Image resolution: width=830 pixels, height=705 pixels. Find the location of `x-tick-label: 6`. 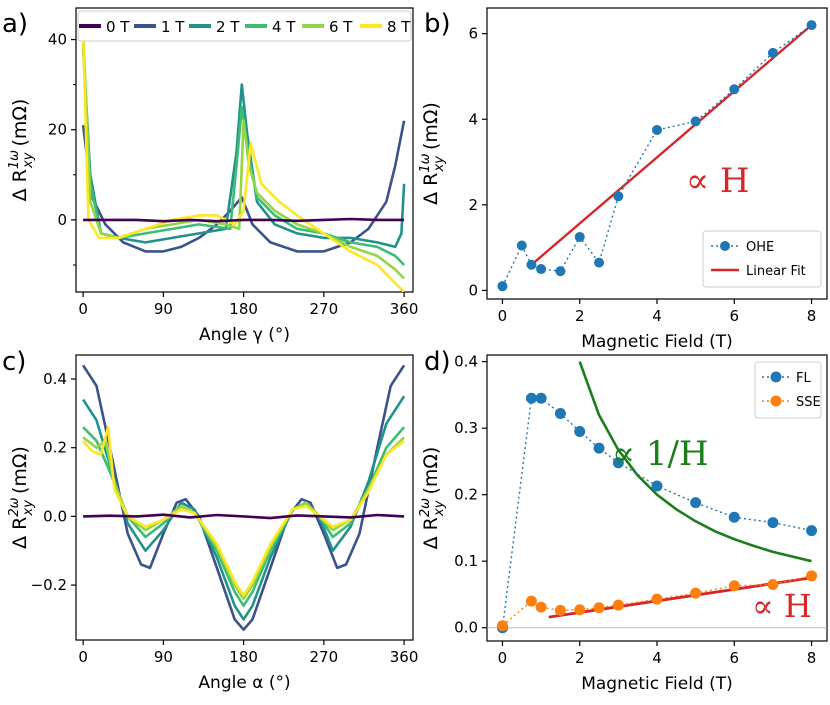

x-tick-label: 6 is located at coordinates (734, 316).